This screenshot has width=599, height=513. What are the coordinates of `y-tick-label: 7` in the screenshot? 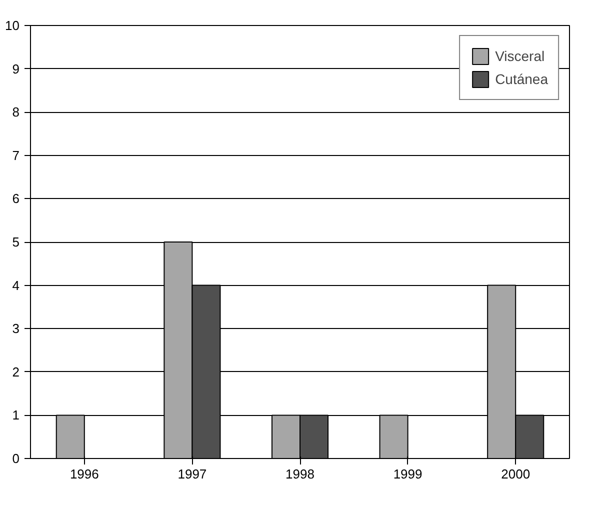 It's located at (16, 155).